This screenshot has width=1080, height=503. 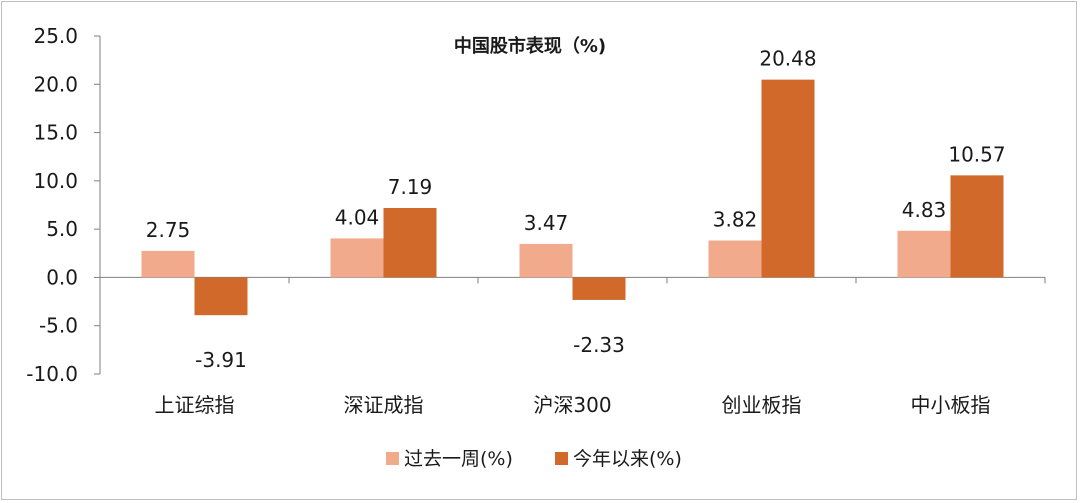 What do you see at coordinates (62, 277) in the screenshot?
I see `y-tick-label: 0.0` at bounding box center [62, 277].